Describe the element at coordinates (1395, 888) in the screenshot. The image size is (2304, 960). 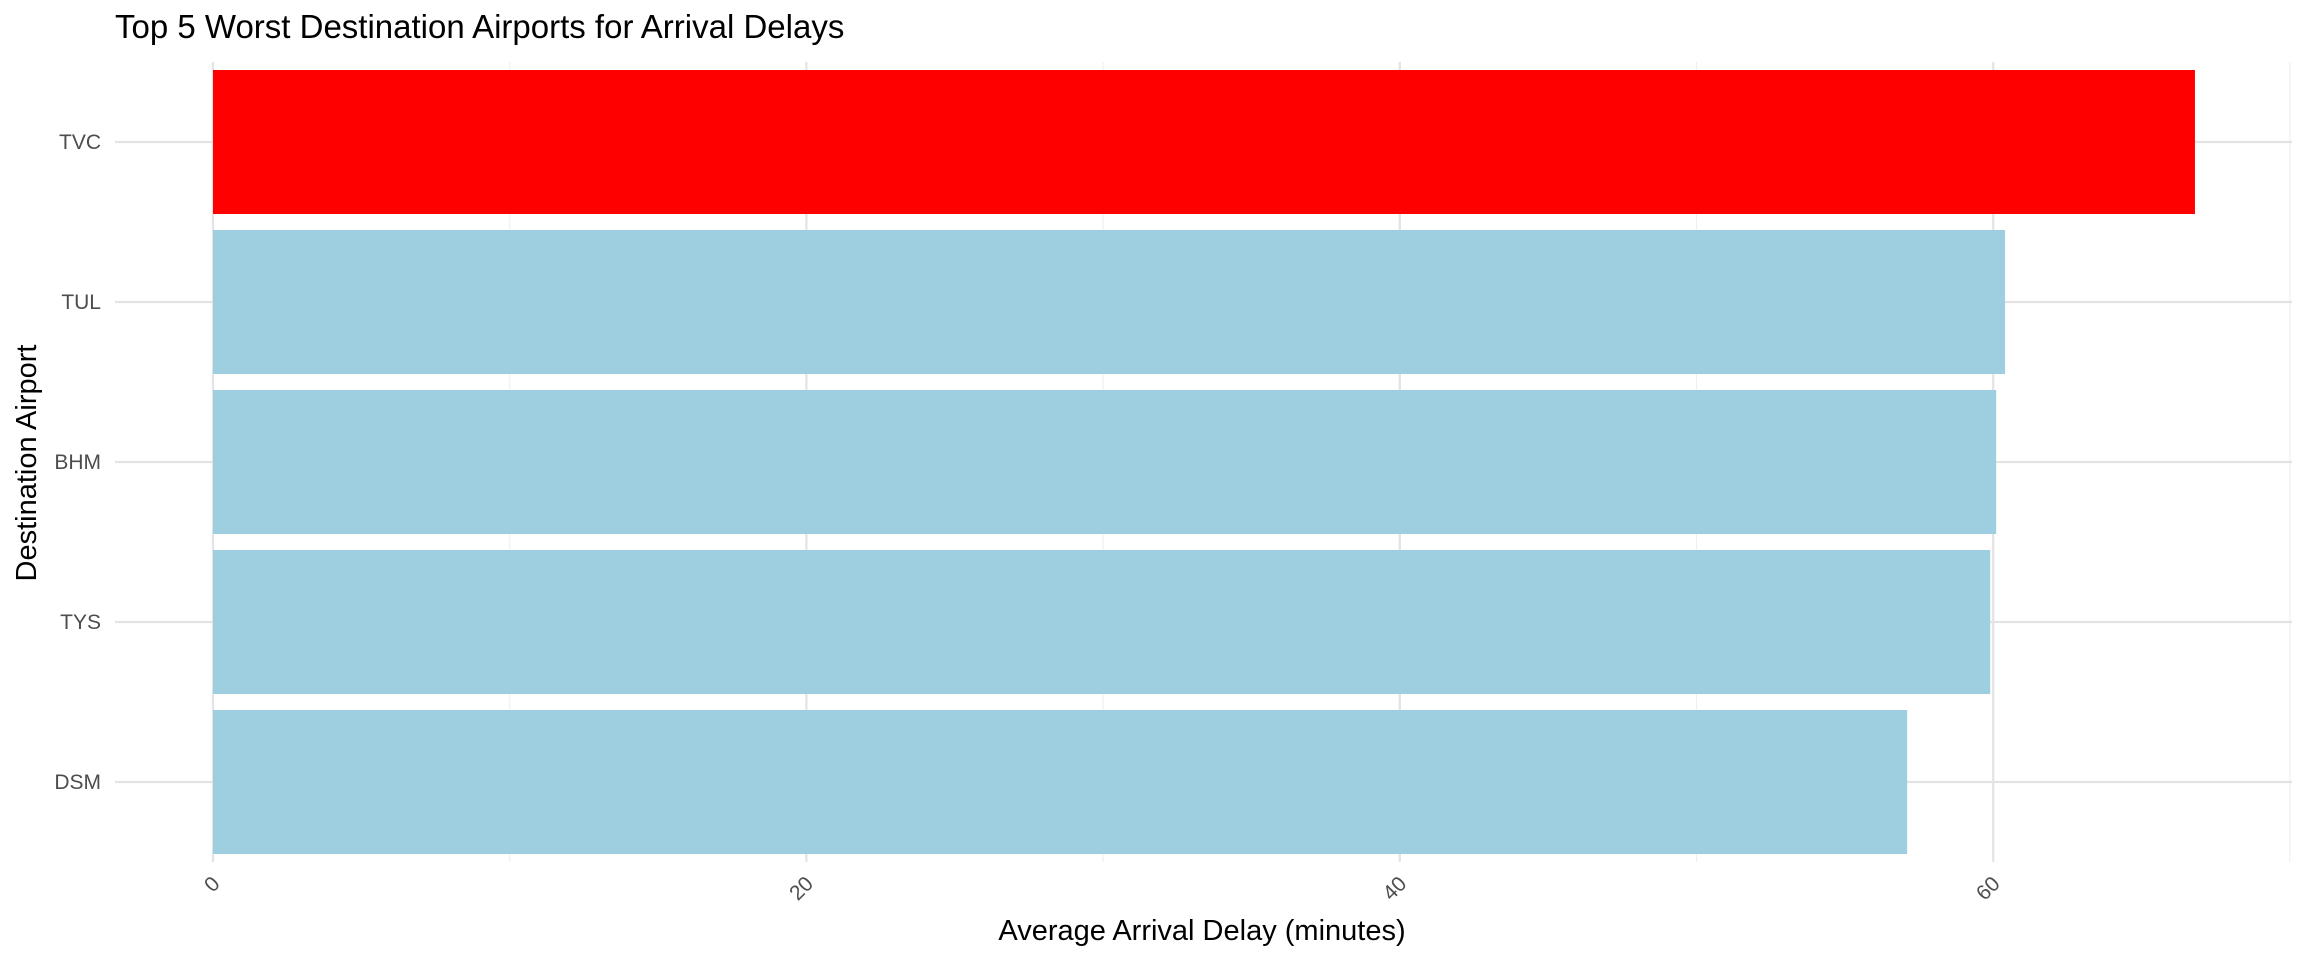
I see `x-tick-label: 40` at that location.